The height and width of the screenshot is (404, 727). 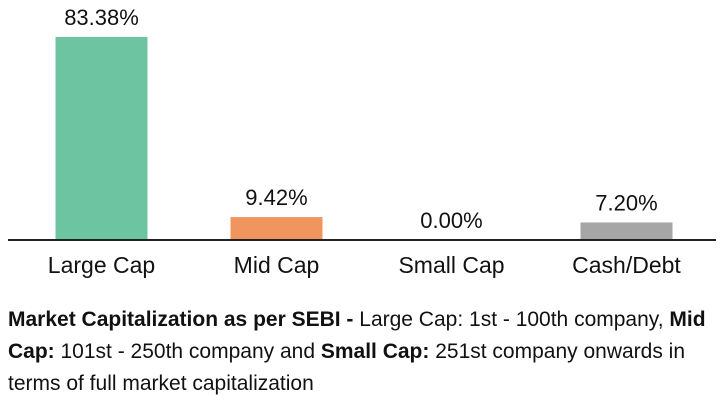 What do you see at coordinates (101, 17) in the screenshot?
I see `value-label: 83.38%` at bounding box center [101, 17].